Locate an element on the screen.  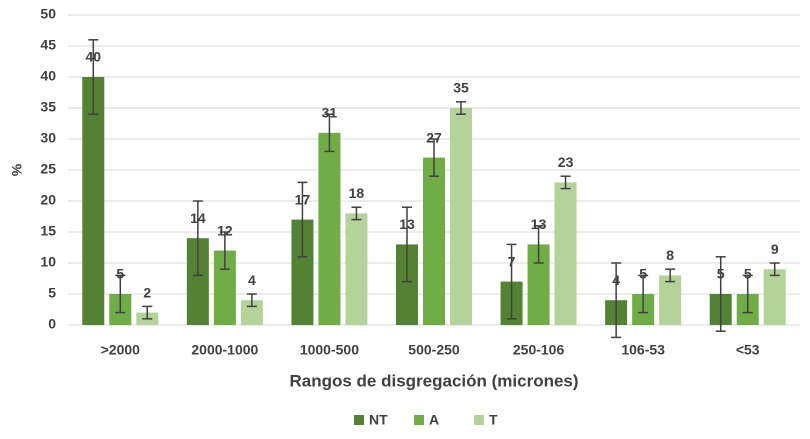
data-label: 9 is located at coordinates (775, 249).